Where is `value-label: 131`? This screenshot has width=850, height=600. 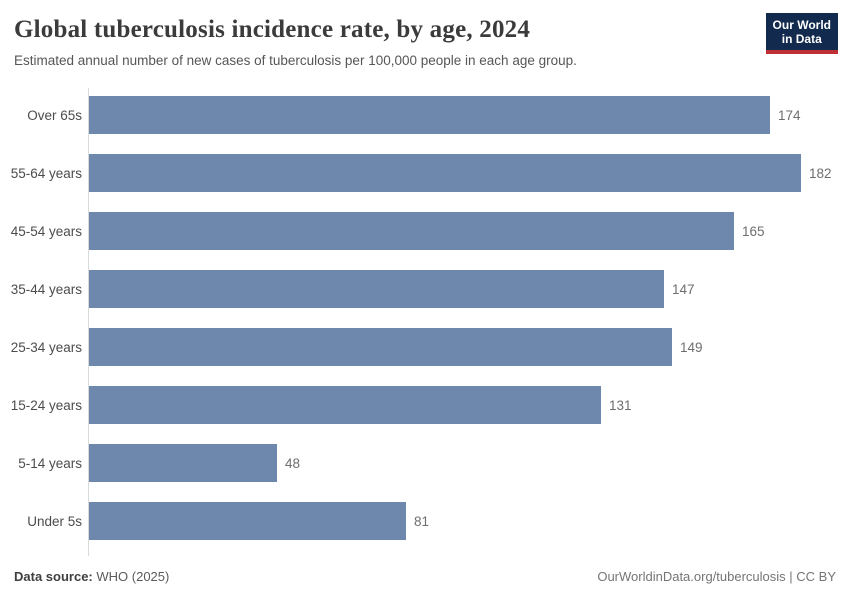 value-label: 131 is located at coordinates (620, 405).